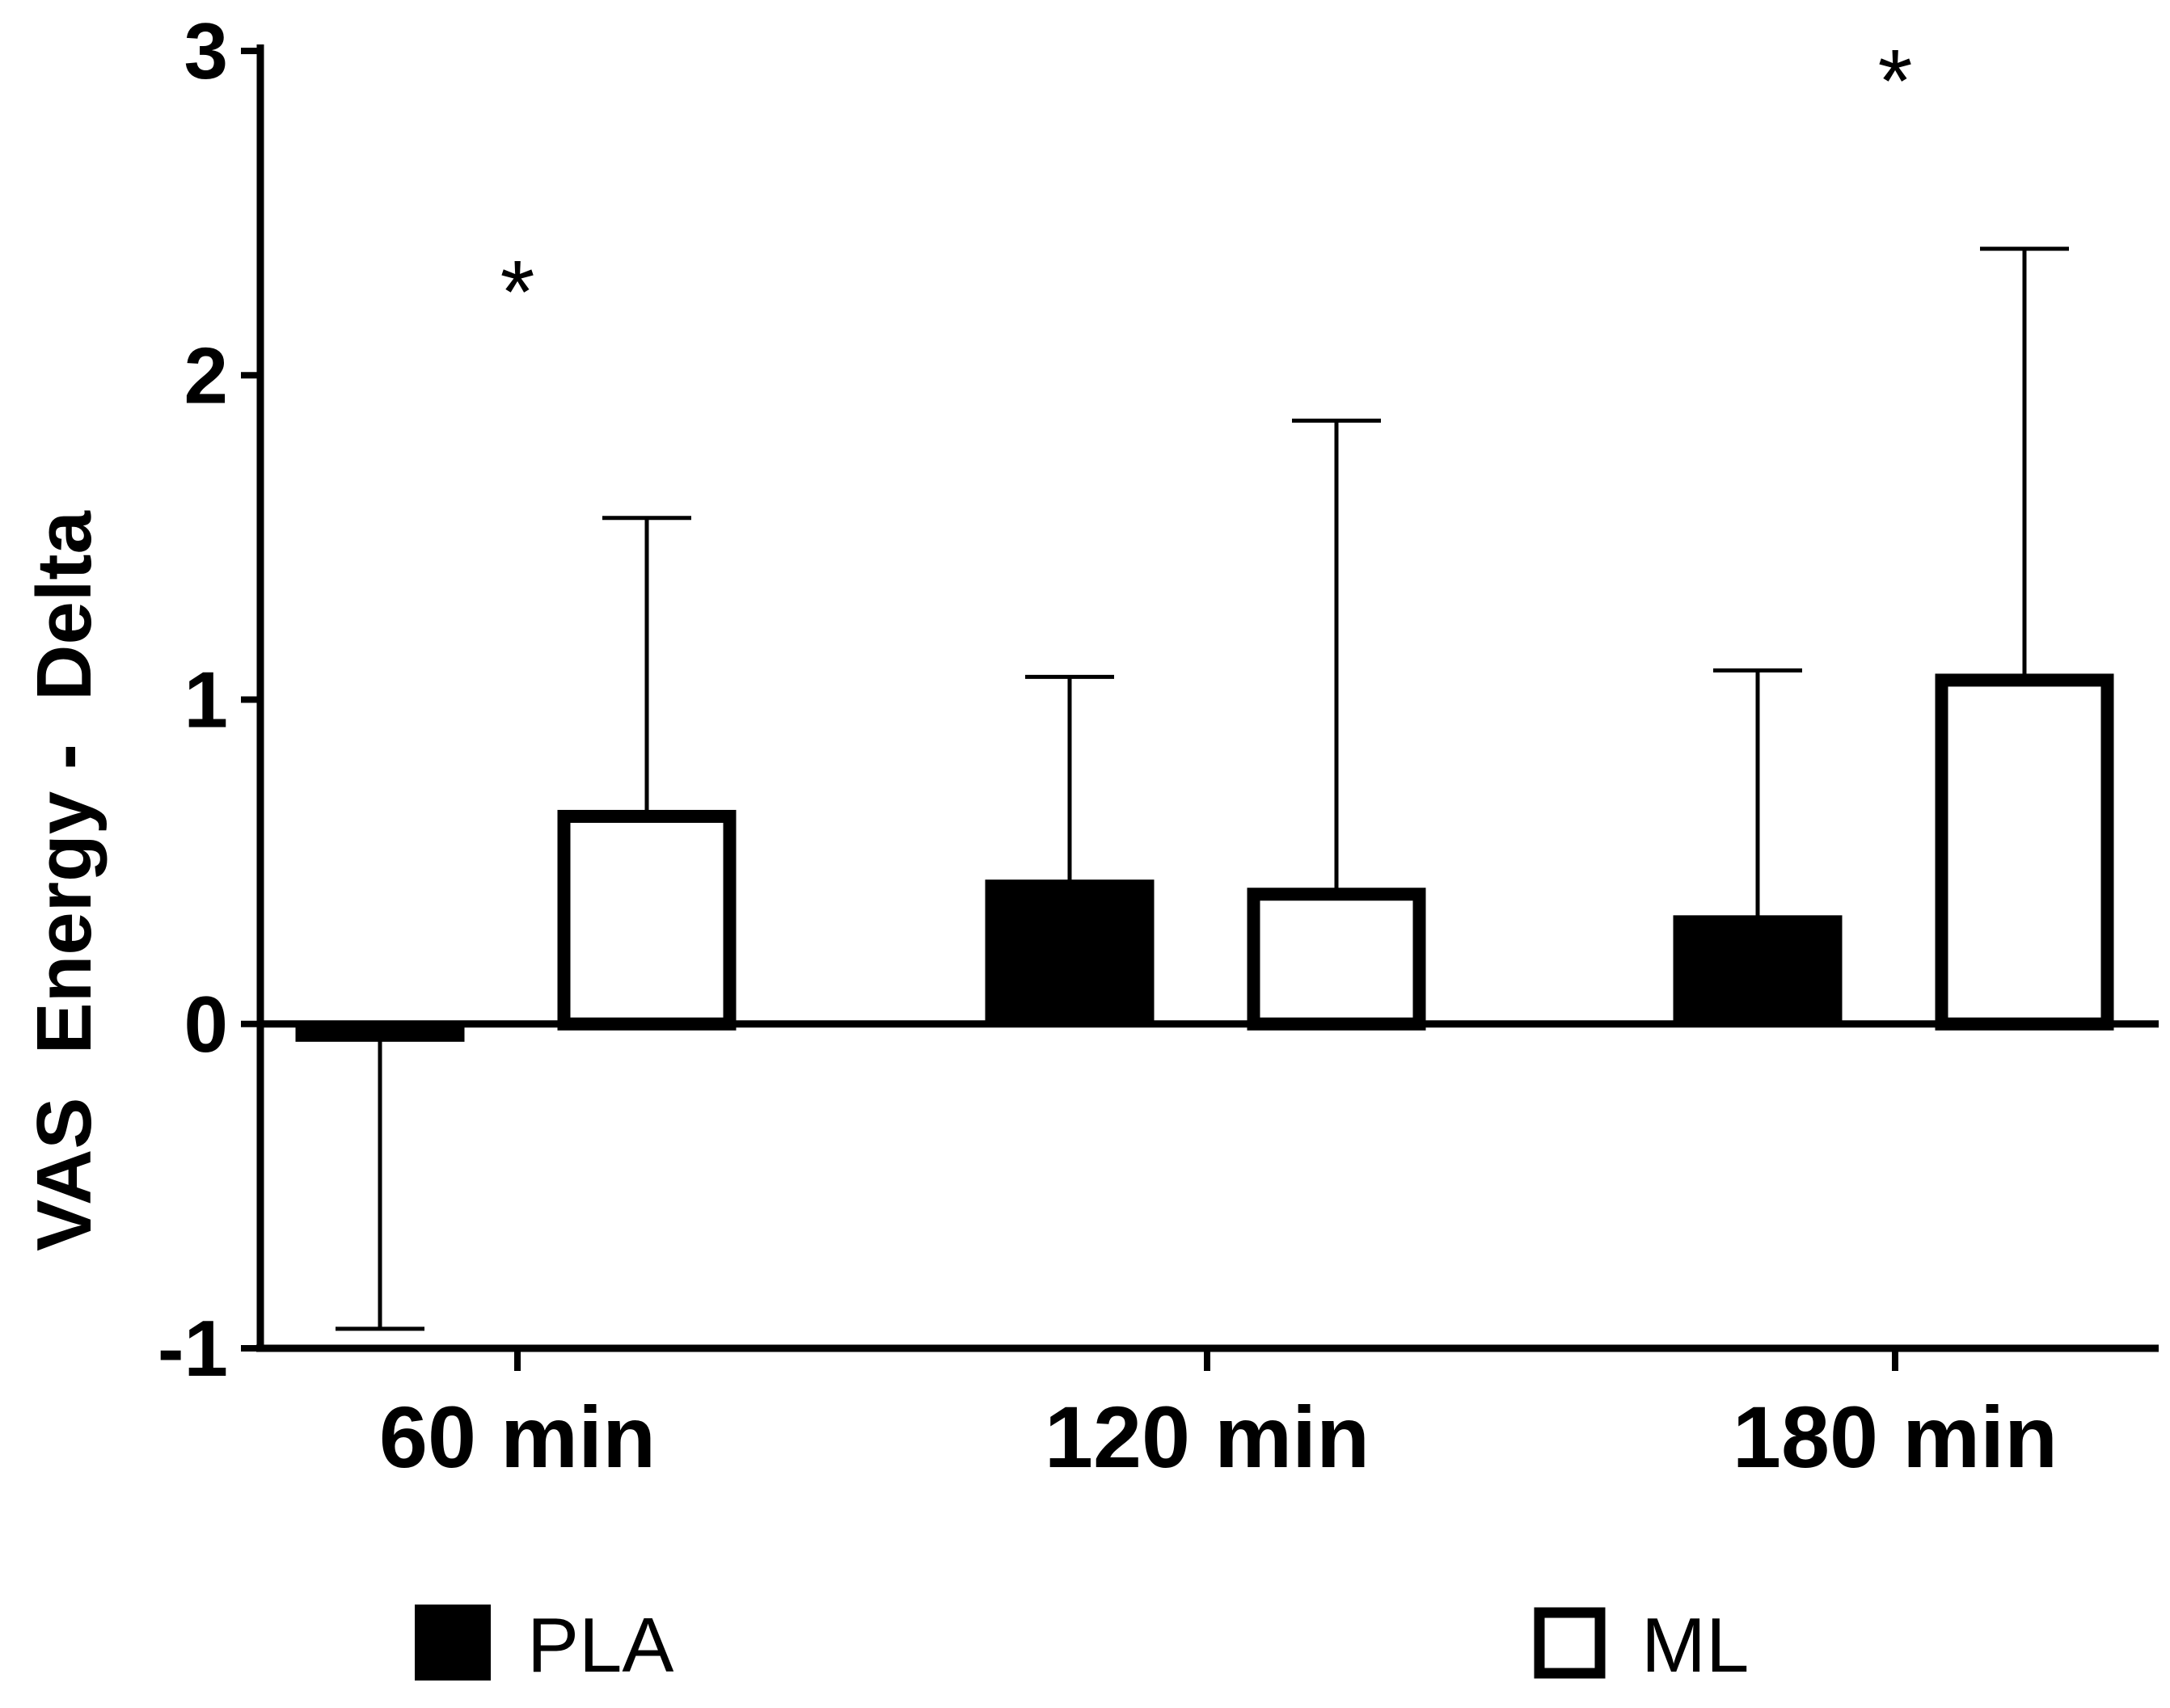  I want to click on y-tick-label: 2, so click(206, 375).